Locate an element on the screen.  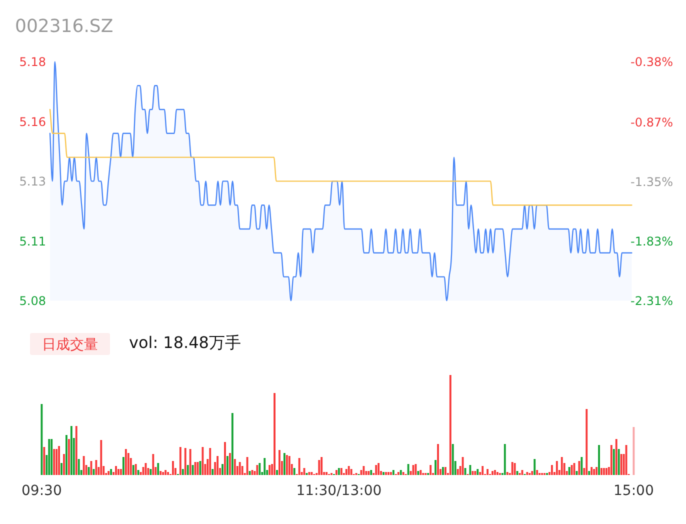
chart-subtitle: vol: 18.48万手 is located at coordinates (185, 342).